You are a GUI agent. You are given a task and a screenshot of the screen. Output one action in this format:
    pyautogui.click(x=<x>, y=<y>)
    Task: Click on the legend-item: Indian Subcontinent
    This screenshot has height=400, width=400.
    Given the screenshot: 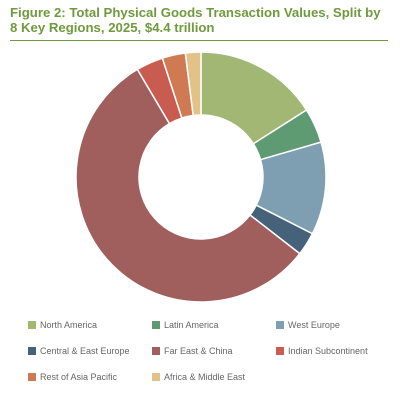 What is the action you would take?
    pyautogui.click(x=332, y=350)
    